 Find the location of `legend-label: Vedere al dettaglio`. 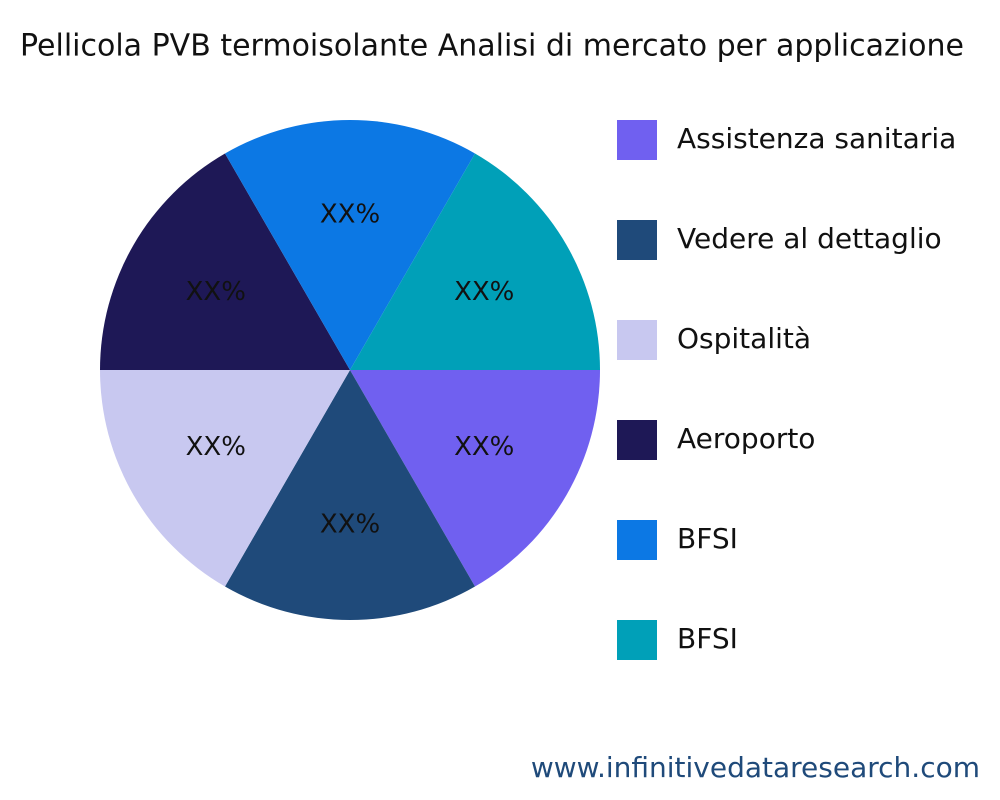

legend-label: Vedere al dettaglio is located at coordinates (809, 238).